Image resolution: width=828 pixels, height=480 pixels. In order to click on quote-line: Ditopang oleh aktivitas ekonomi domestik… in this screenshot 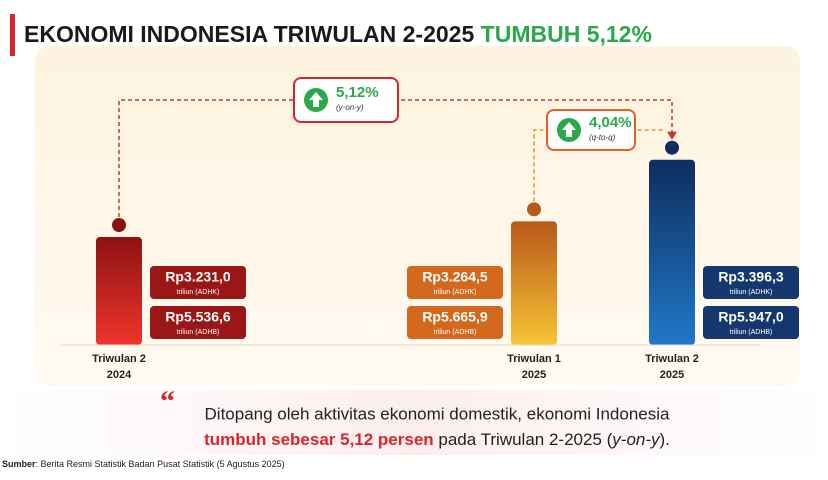, I will do `click(437, 413)`.